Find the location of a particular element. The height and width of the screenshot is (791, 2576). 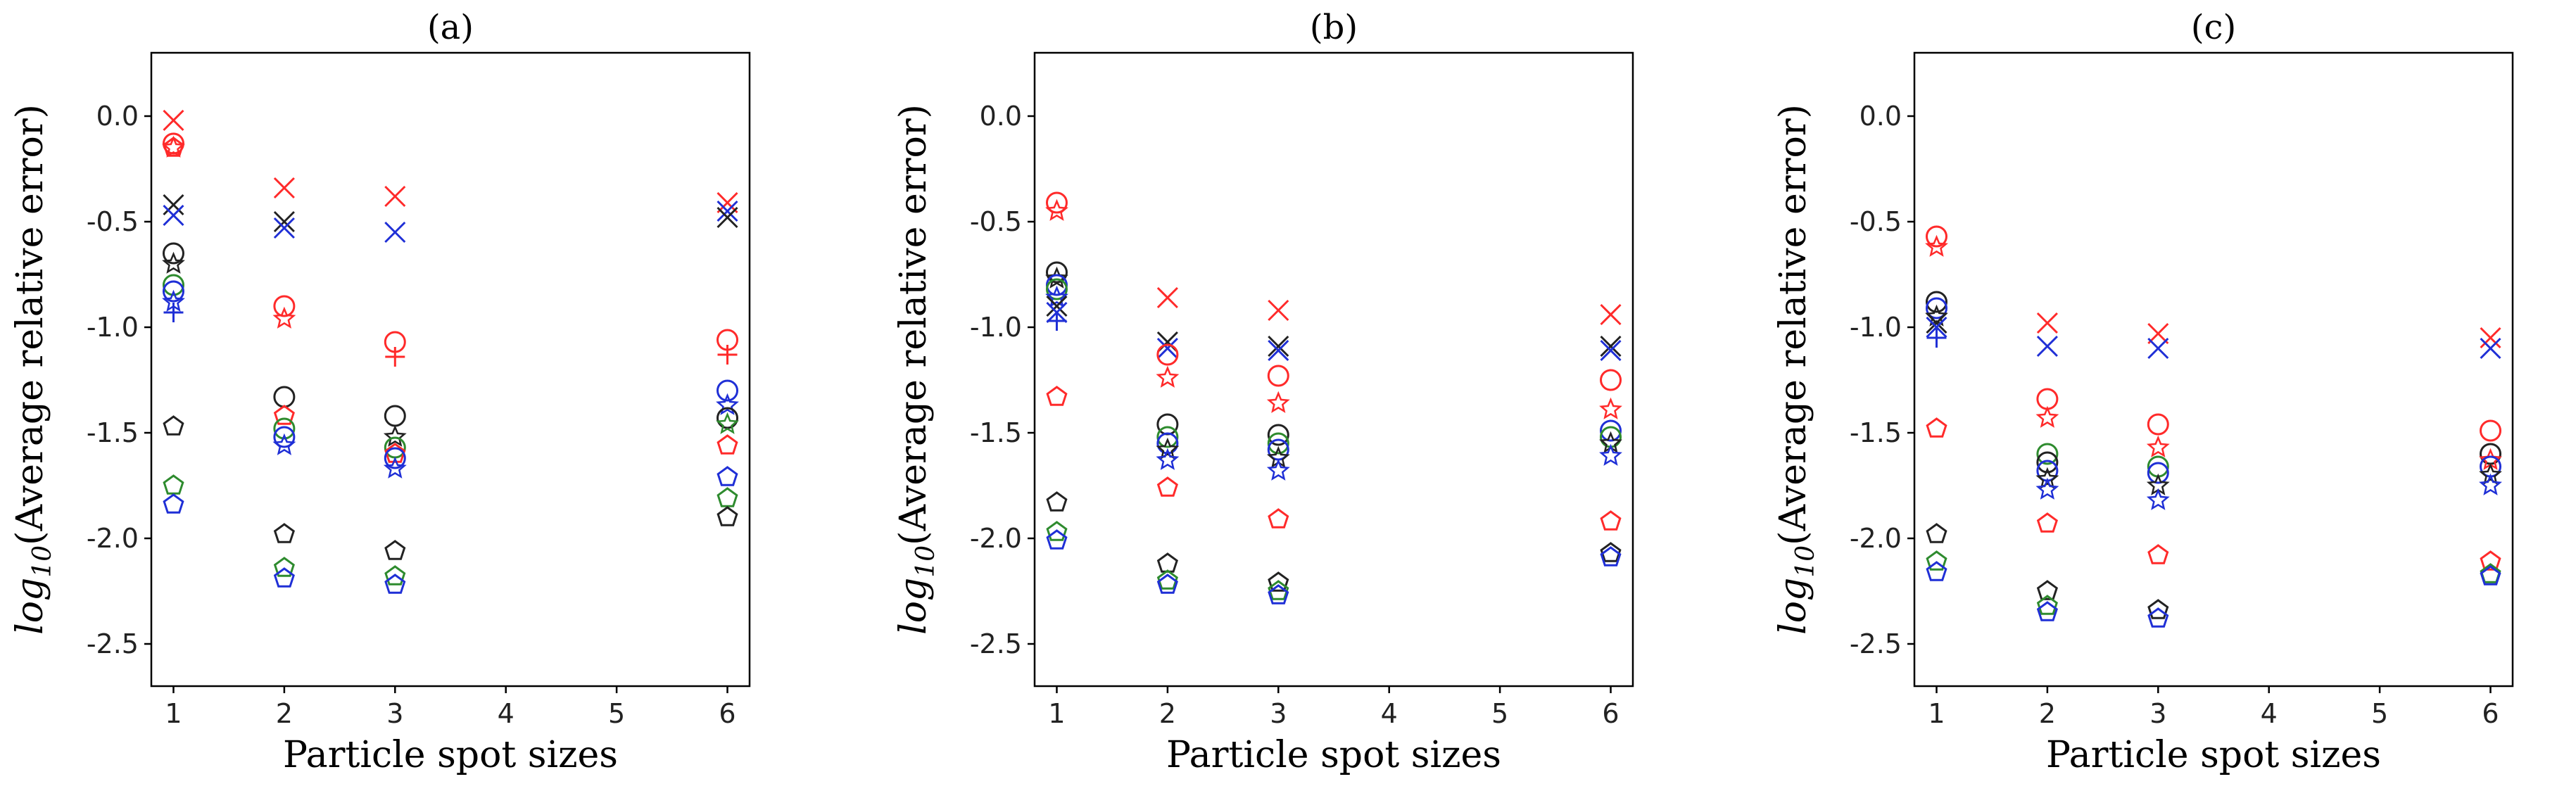

panel-c-point-red-circle is located at coordinates (1936, 237).